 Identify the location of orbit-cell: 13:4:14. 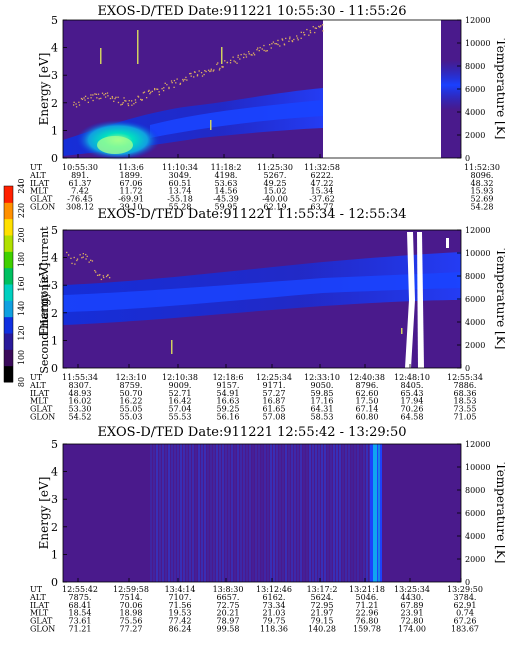
(180, 589).